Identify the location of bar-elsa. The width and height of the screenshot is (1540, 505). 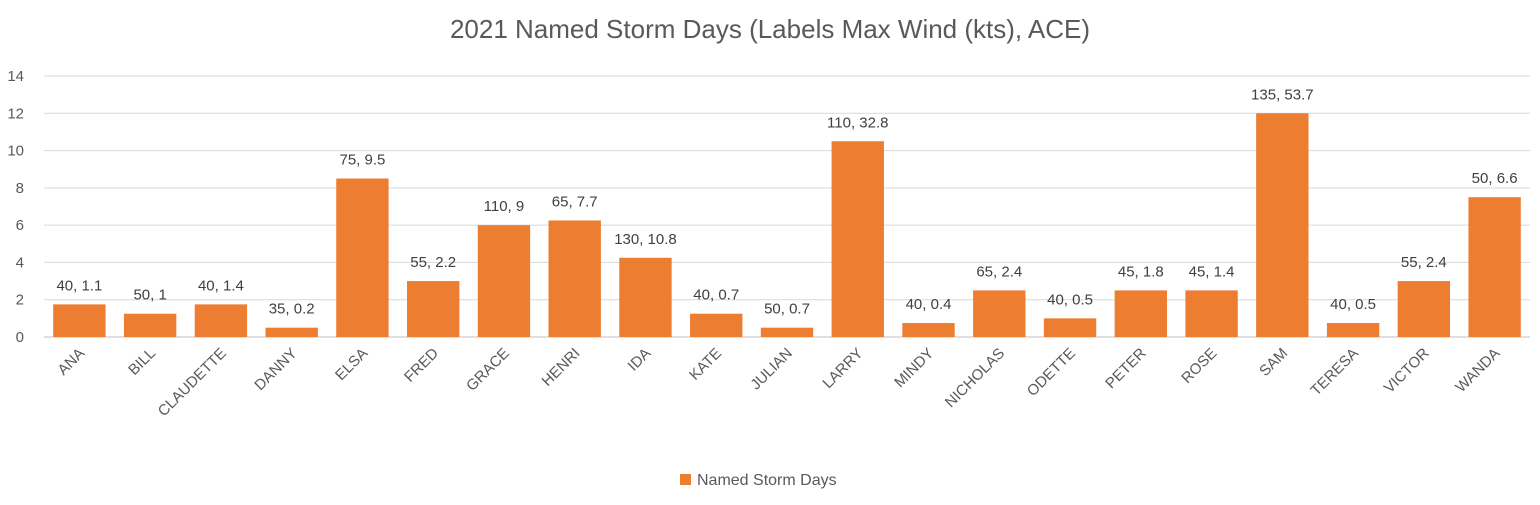
(362, 257).